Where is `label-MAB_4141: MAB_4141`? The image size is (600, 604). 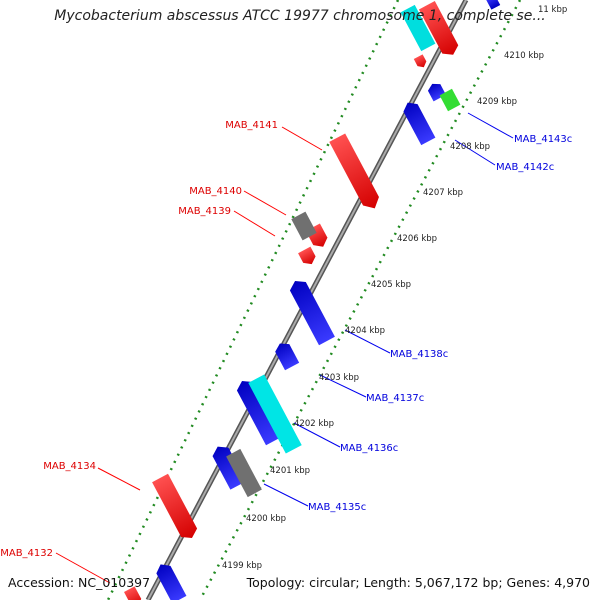
label-MAB_4141: MAB_4141 is located at coordinates (251, 125).